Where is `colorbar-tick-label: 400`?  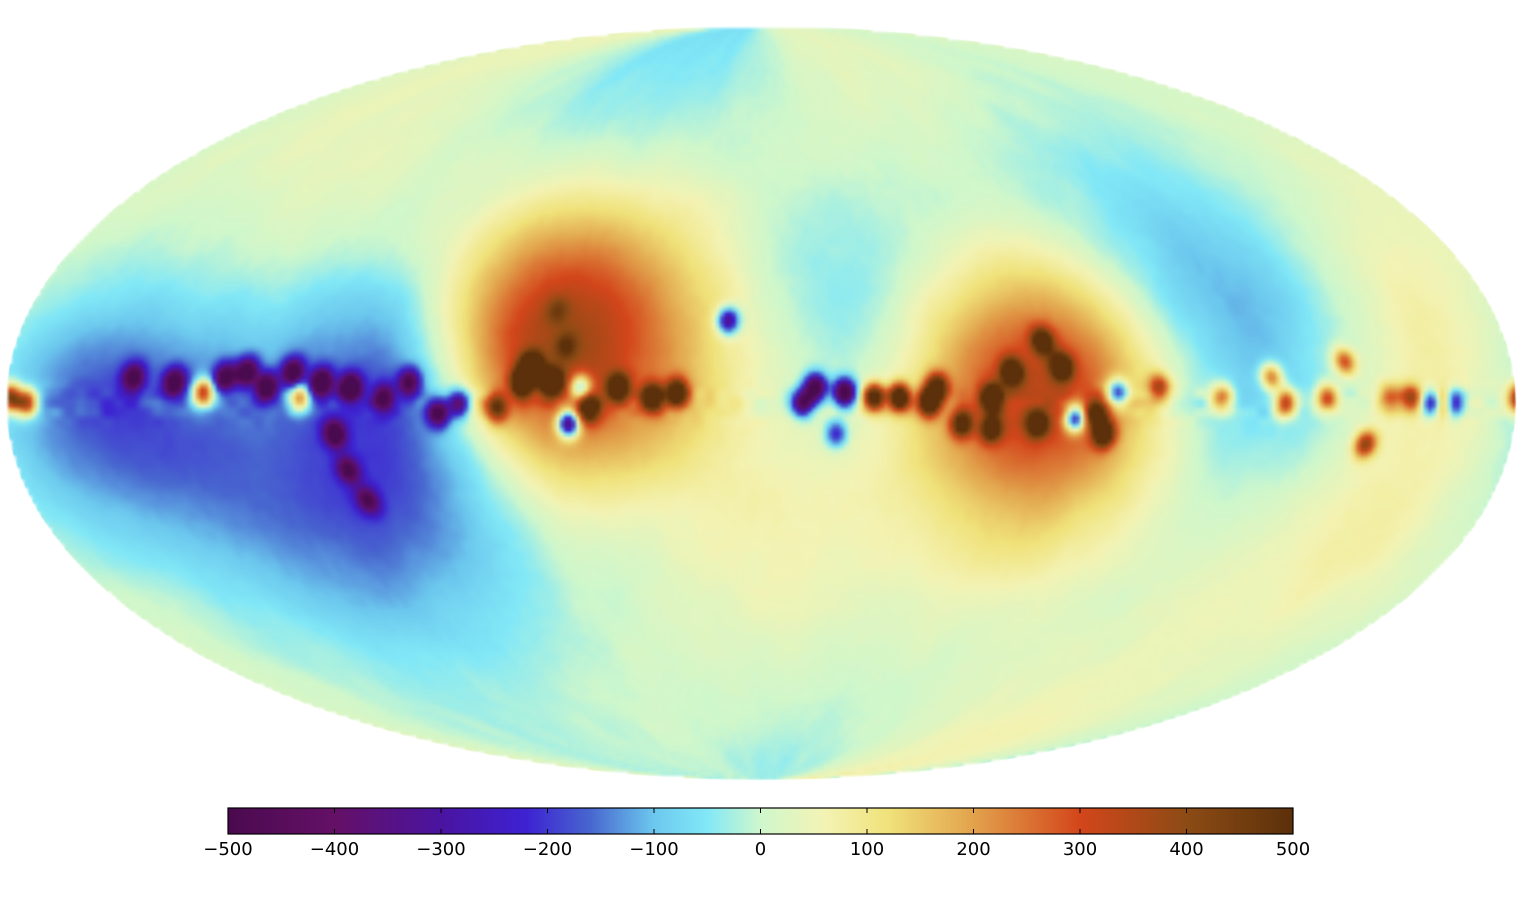 colorbar-tick-label: 400 is located at coordinates (1186, 849).